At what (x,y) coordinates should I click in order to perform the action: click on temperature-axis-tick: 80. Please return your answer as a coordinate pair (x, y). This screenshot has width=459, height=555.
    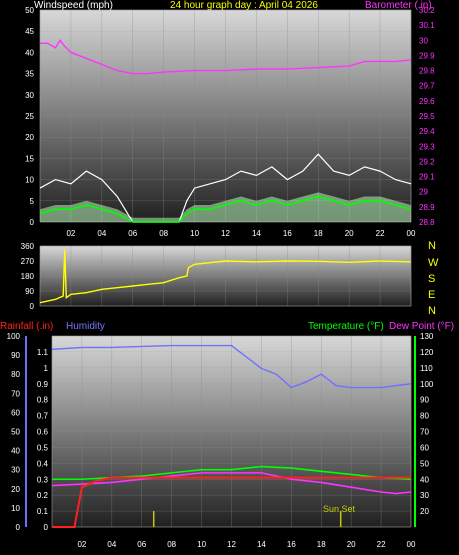
    Looking at the image, I should click on (424, 416).